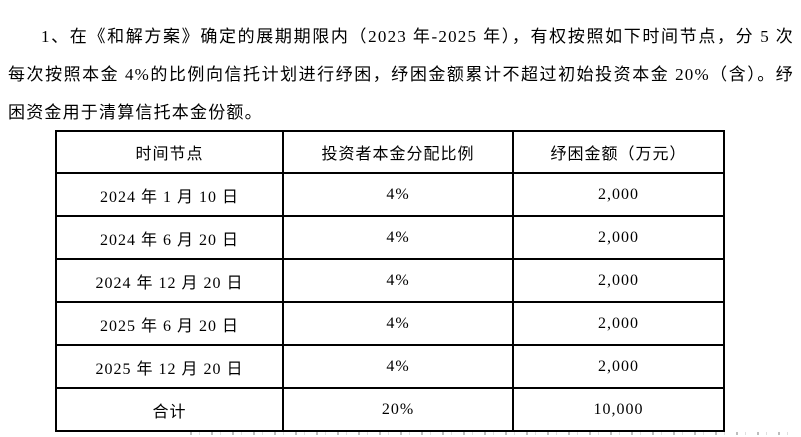  I want to click on table-cell-total-label: 合计, so click(169, 409).